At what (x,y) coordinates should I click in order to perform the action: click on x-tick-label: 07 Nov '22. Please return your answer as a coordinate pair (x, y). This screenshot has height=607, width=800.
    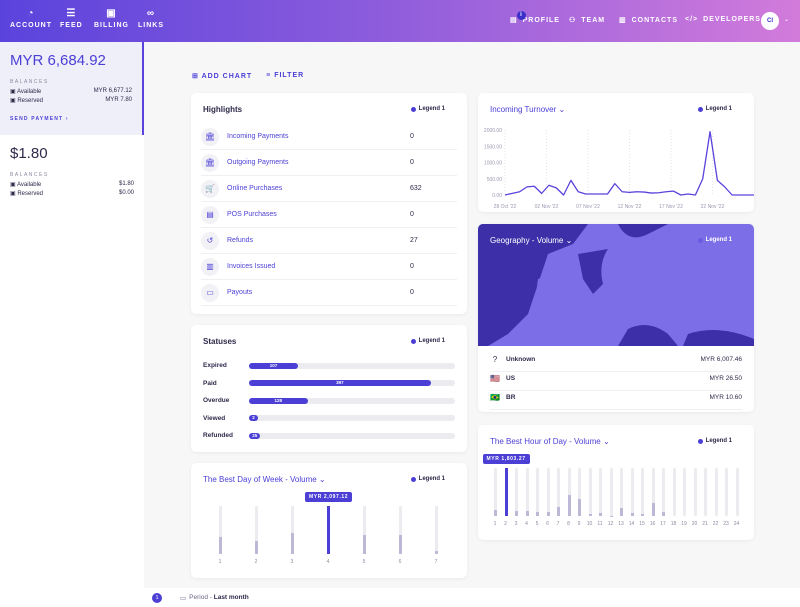
    Looking at the image, I should click on (588, 207).